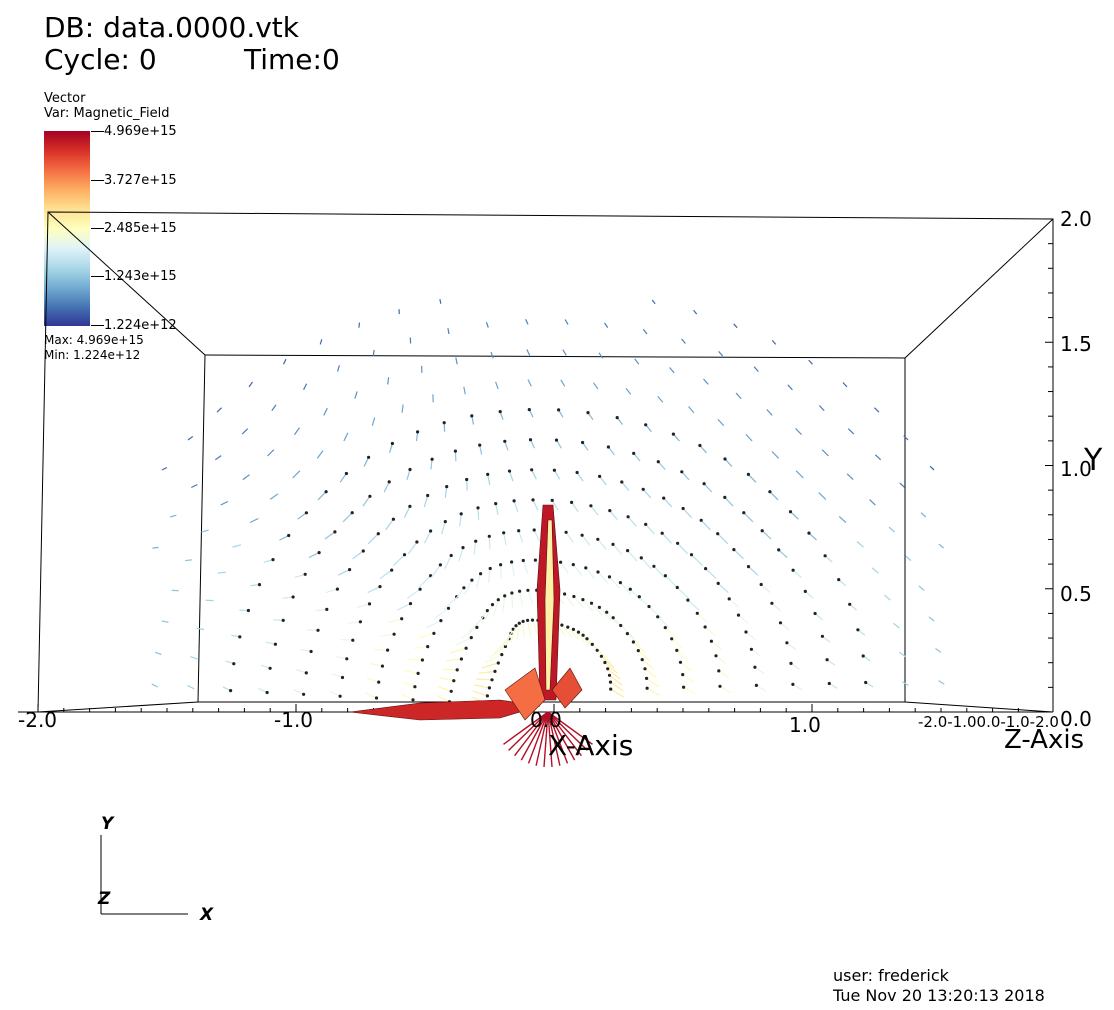 The height and width of the screenshot is (1010, 1114). Describe the element at coordinates (94, 340) in the screenshot. I see `legend-max: Max: 4.969e+15` at that location.